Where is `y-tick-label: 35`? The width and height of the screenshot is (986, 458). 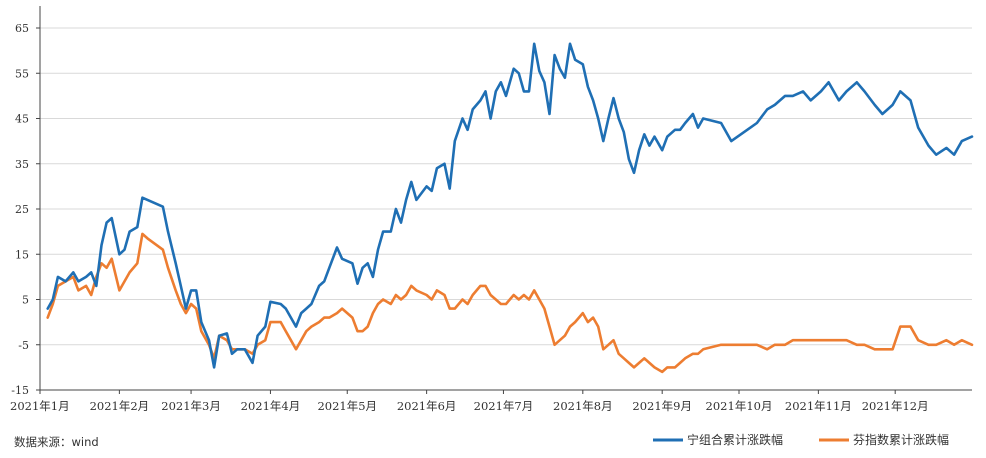 y-tick-label: 35 is located at coordinates (22, 164).